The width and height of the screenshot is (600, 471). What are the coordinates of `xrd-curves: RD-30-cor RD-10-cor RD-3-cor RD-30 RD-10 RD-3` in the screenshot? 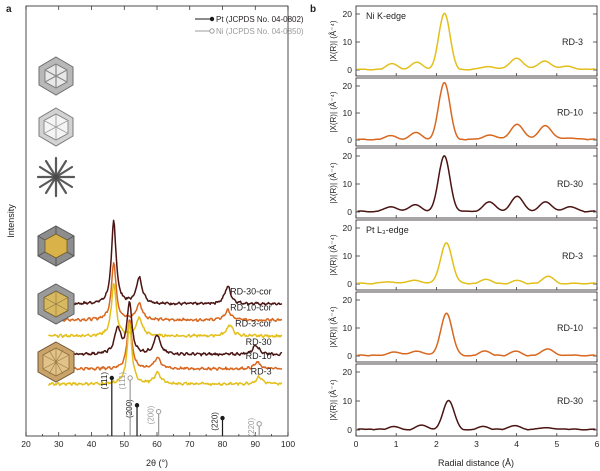 It's located at (165, 302).